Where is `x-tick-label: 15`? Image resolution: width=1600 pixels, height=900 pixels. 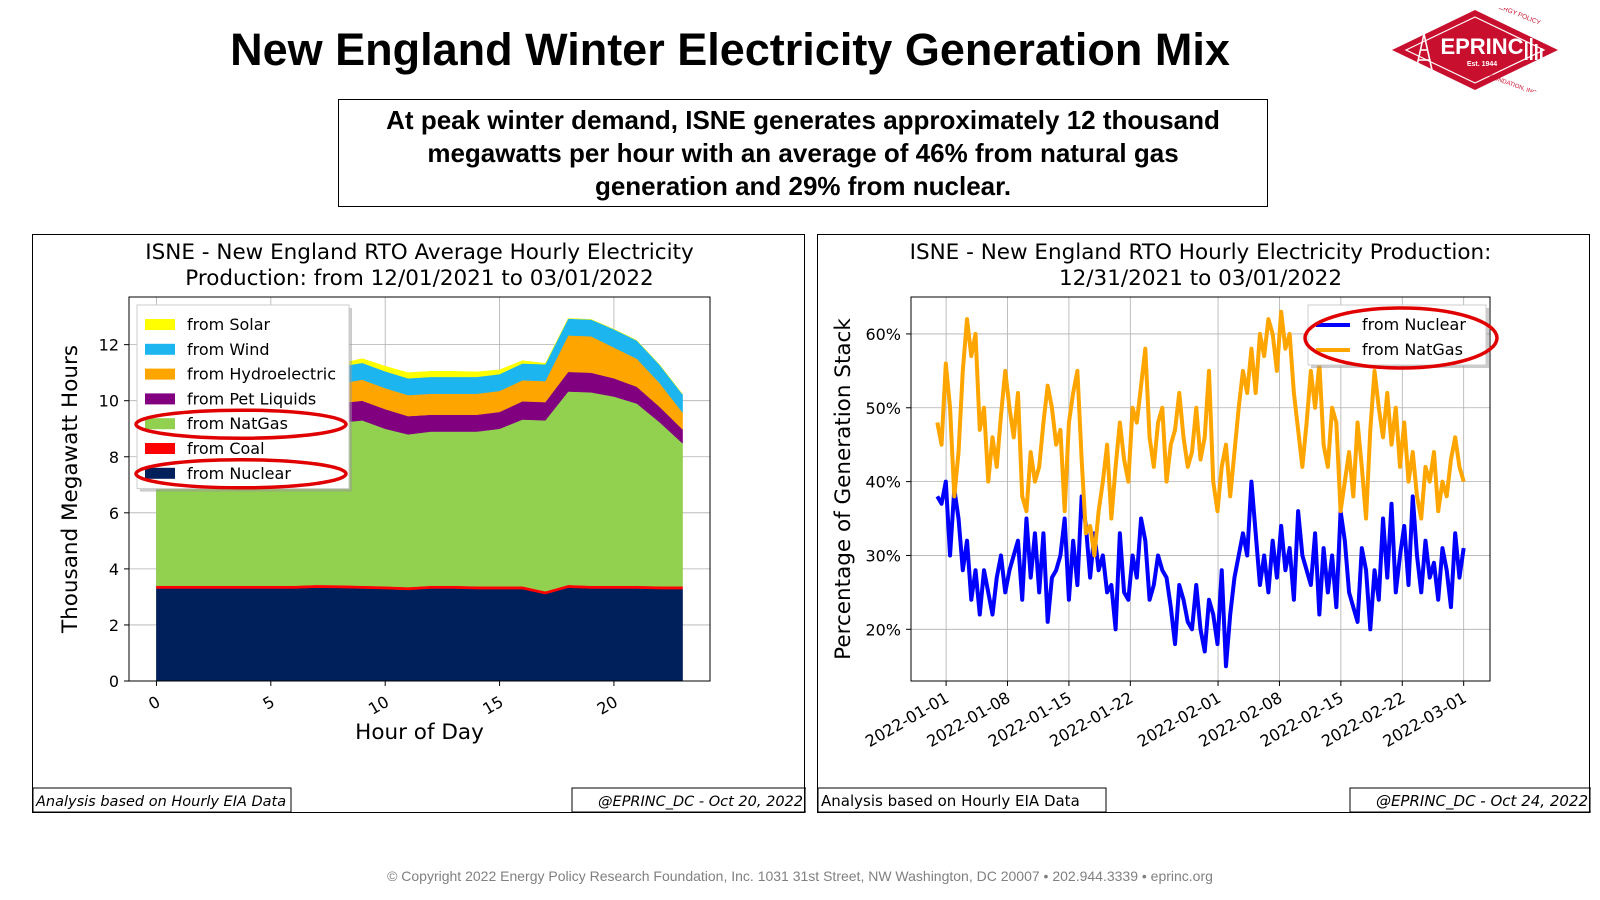
x-tick-label: 15 is located at coordinates (492, 705).